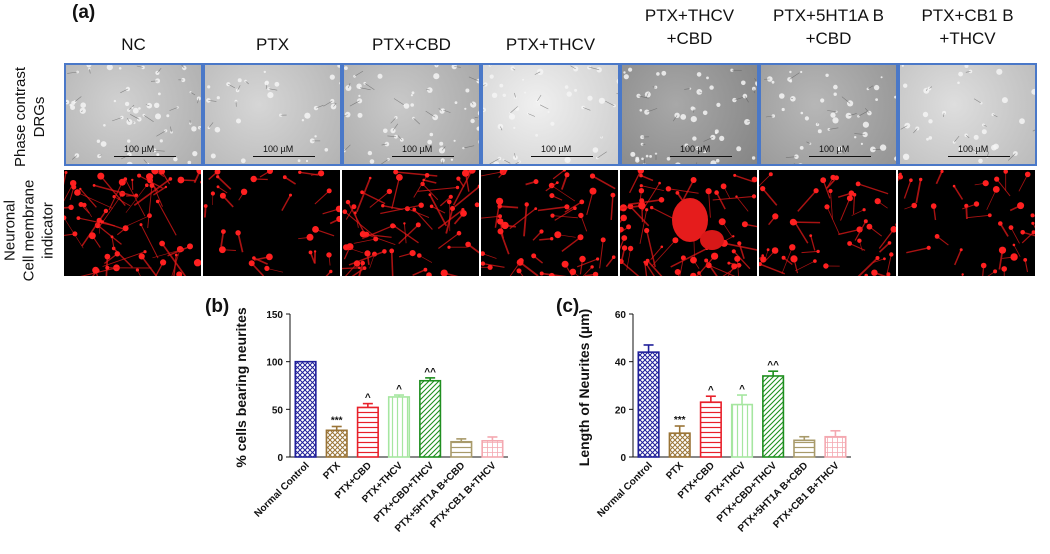  Describe the element at coordinates (584, 387) in the screenshot. I see `y-axis-label: Length of Neurites (µm)` at that location.